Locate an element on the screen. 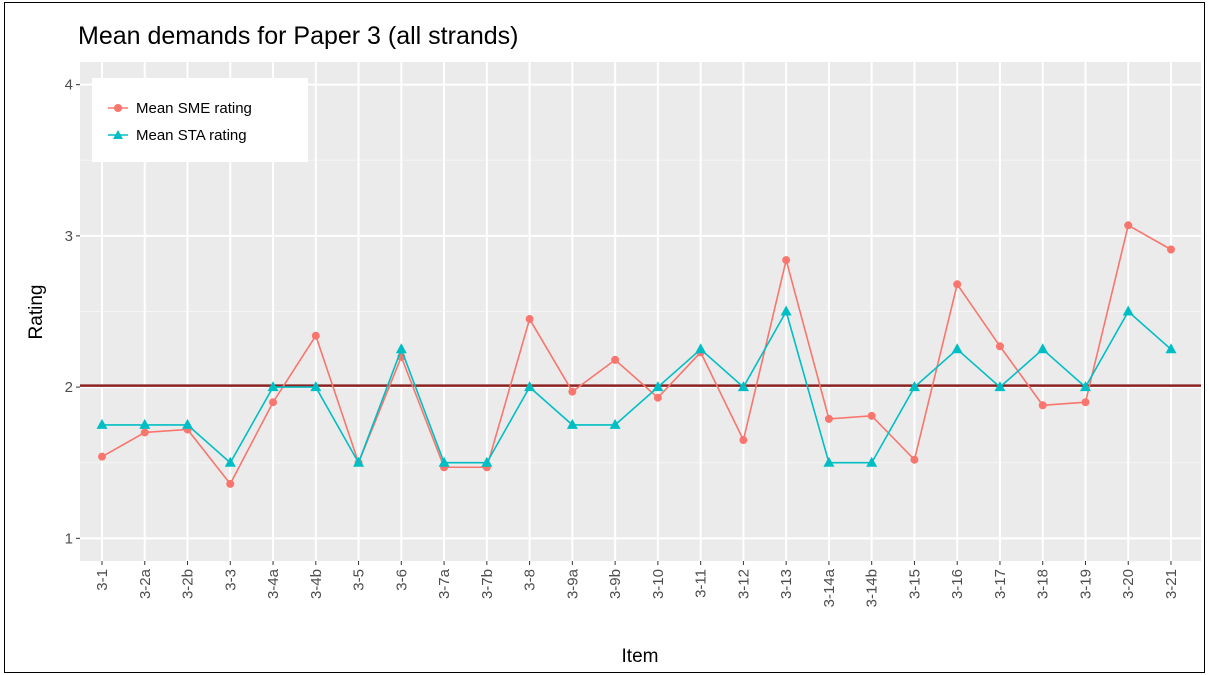 This screenshot has height=675, width=1209. x-tick-label: 3-7b is located at coordinates (487, 584).